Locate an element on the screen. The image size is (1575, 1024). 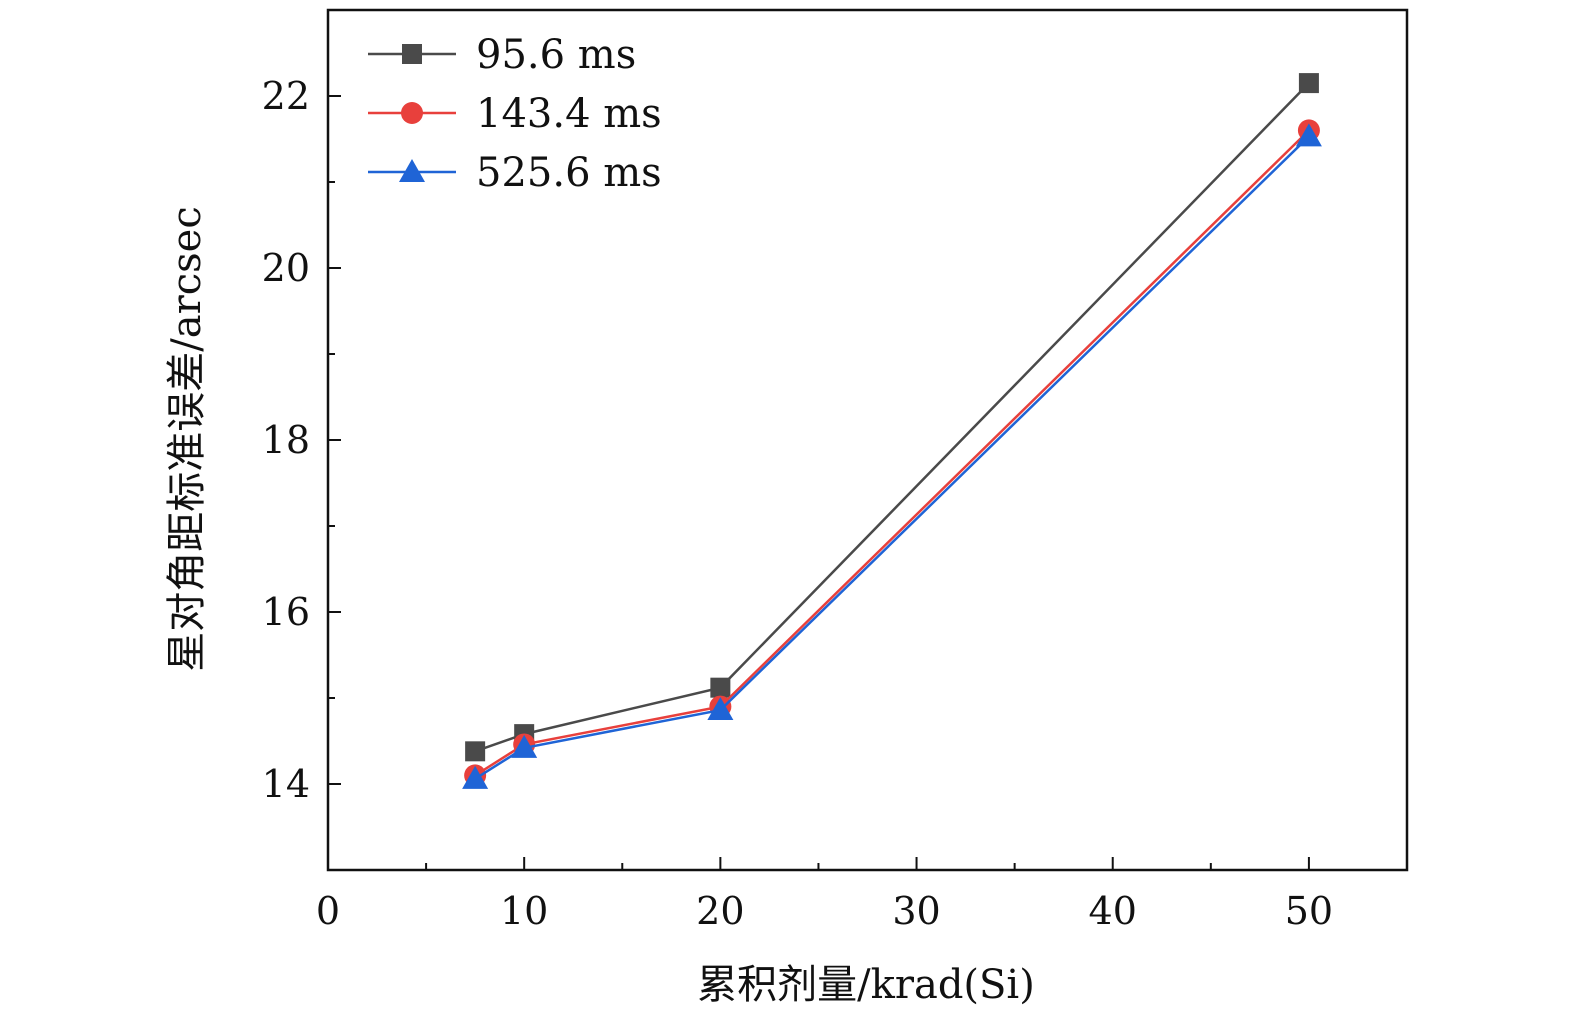
x-axis-title: 累积剂量/krad(Si) is located at coordinates (866, 985).